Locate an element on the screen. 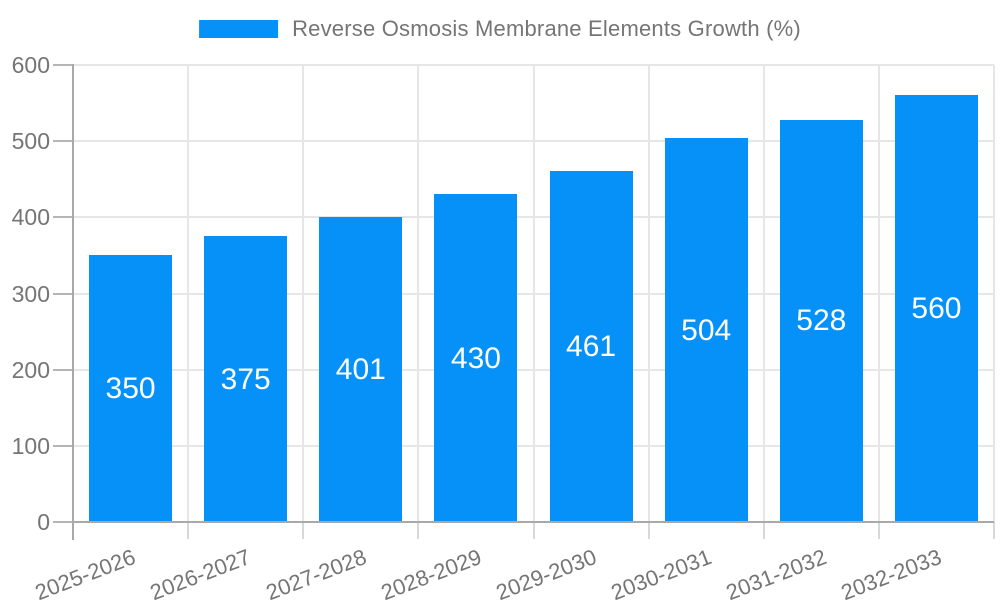 This screenshot has height=600, width=1000. bar-value-label: 375 is located at coordinates (245, 379).